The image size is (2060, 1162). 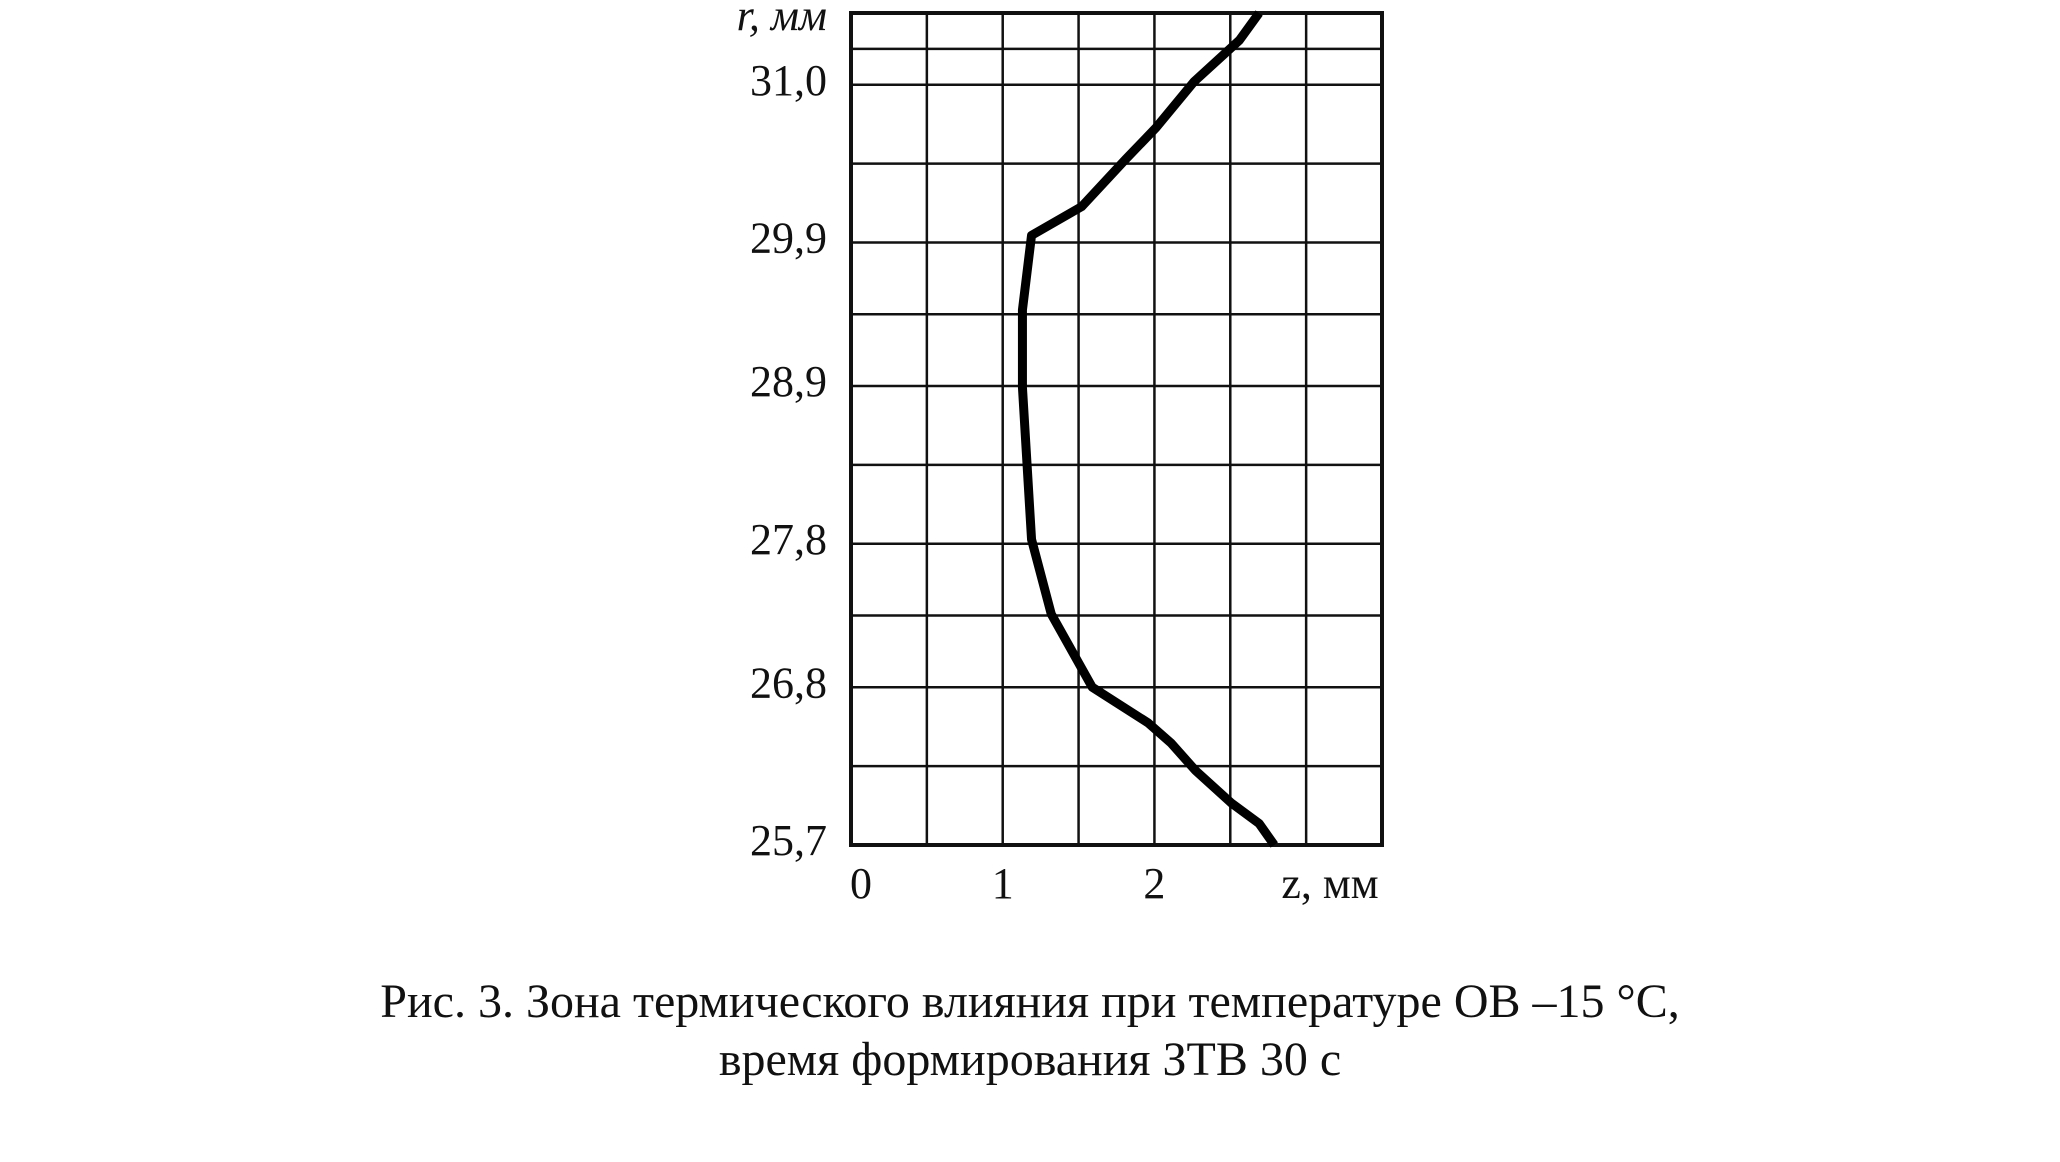 I want to click on y-tick-label: 25,7, so click(x=788, y=840).